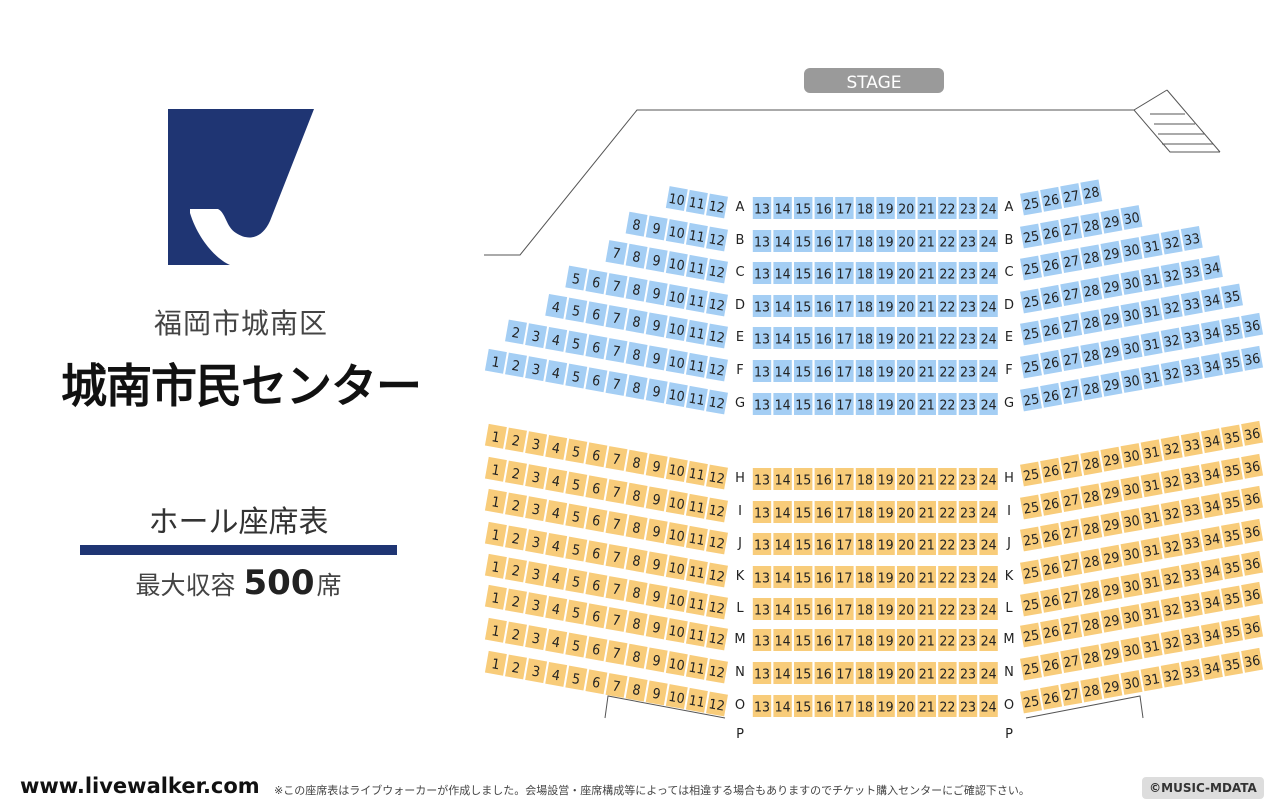 This screenshot has width=1280, height=812. What do you see at coordinates (823, 404) in the screenshot?
I see `seat: 16` at bounding box center [823, 404].